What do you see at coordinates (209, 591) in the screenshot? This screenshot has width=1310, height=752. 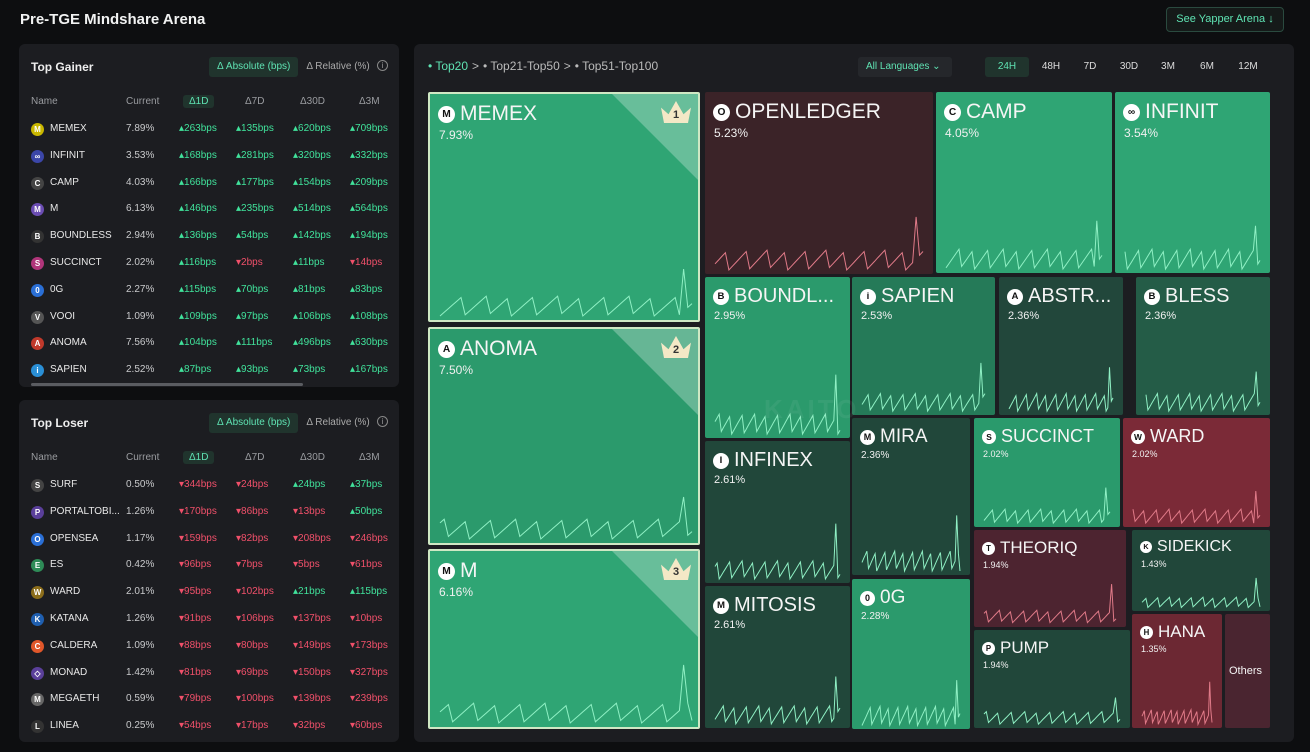 I see `table-row: W WARD 2.01% ▾95bps ▾102bps ▴21bps ▴115bps` at bounding box center [209, 591].